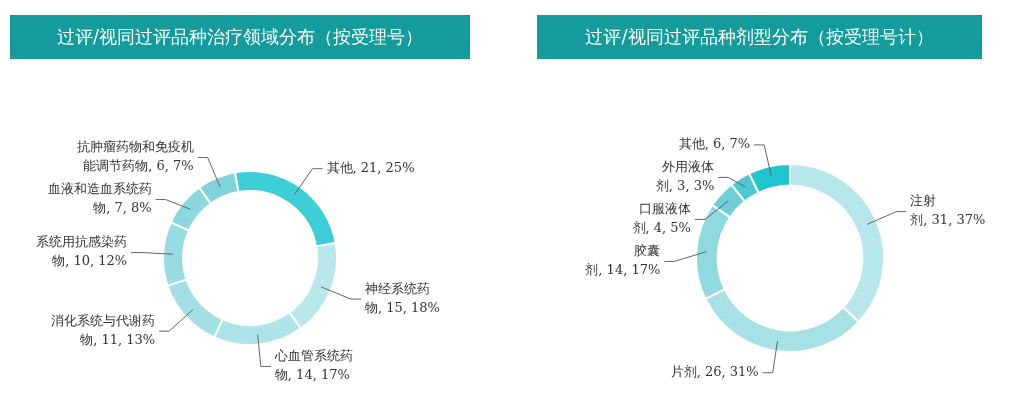 This screenshot has width=1014, height=412. Describe the element at coordinates (661, 218) in the screenshot. I see `slice-label: 口服液体剂, 4, 5%` at that location.